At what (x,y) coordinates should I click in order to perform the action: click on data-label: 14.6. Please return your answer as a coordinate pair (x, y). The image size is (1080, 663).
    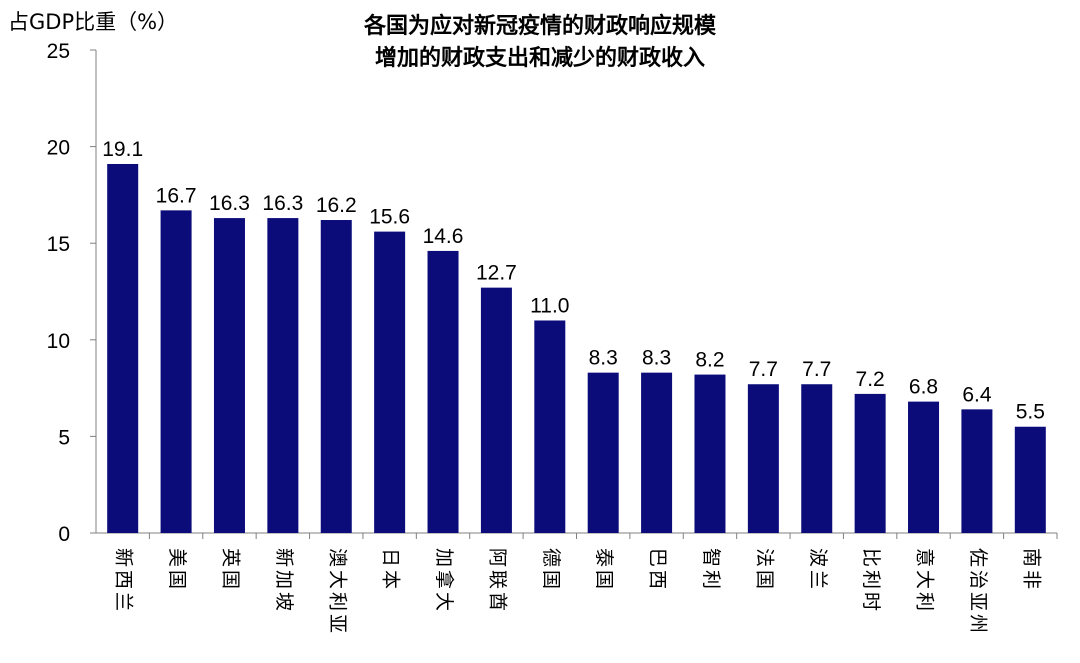
    Looking at the image, I should click on (443, 236).